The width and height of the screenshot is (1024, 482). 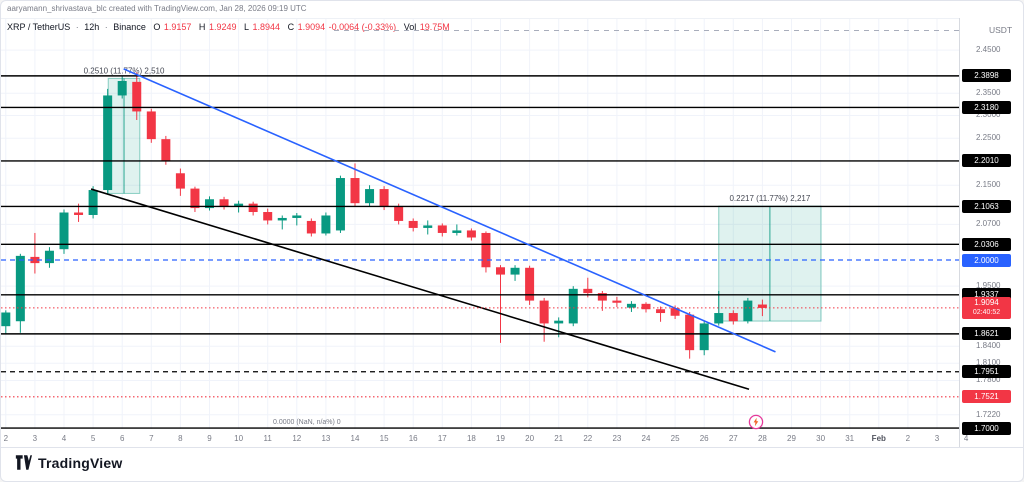 I want to click on time-tick-label: 23, so click(x=617, y=438).